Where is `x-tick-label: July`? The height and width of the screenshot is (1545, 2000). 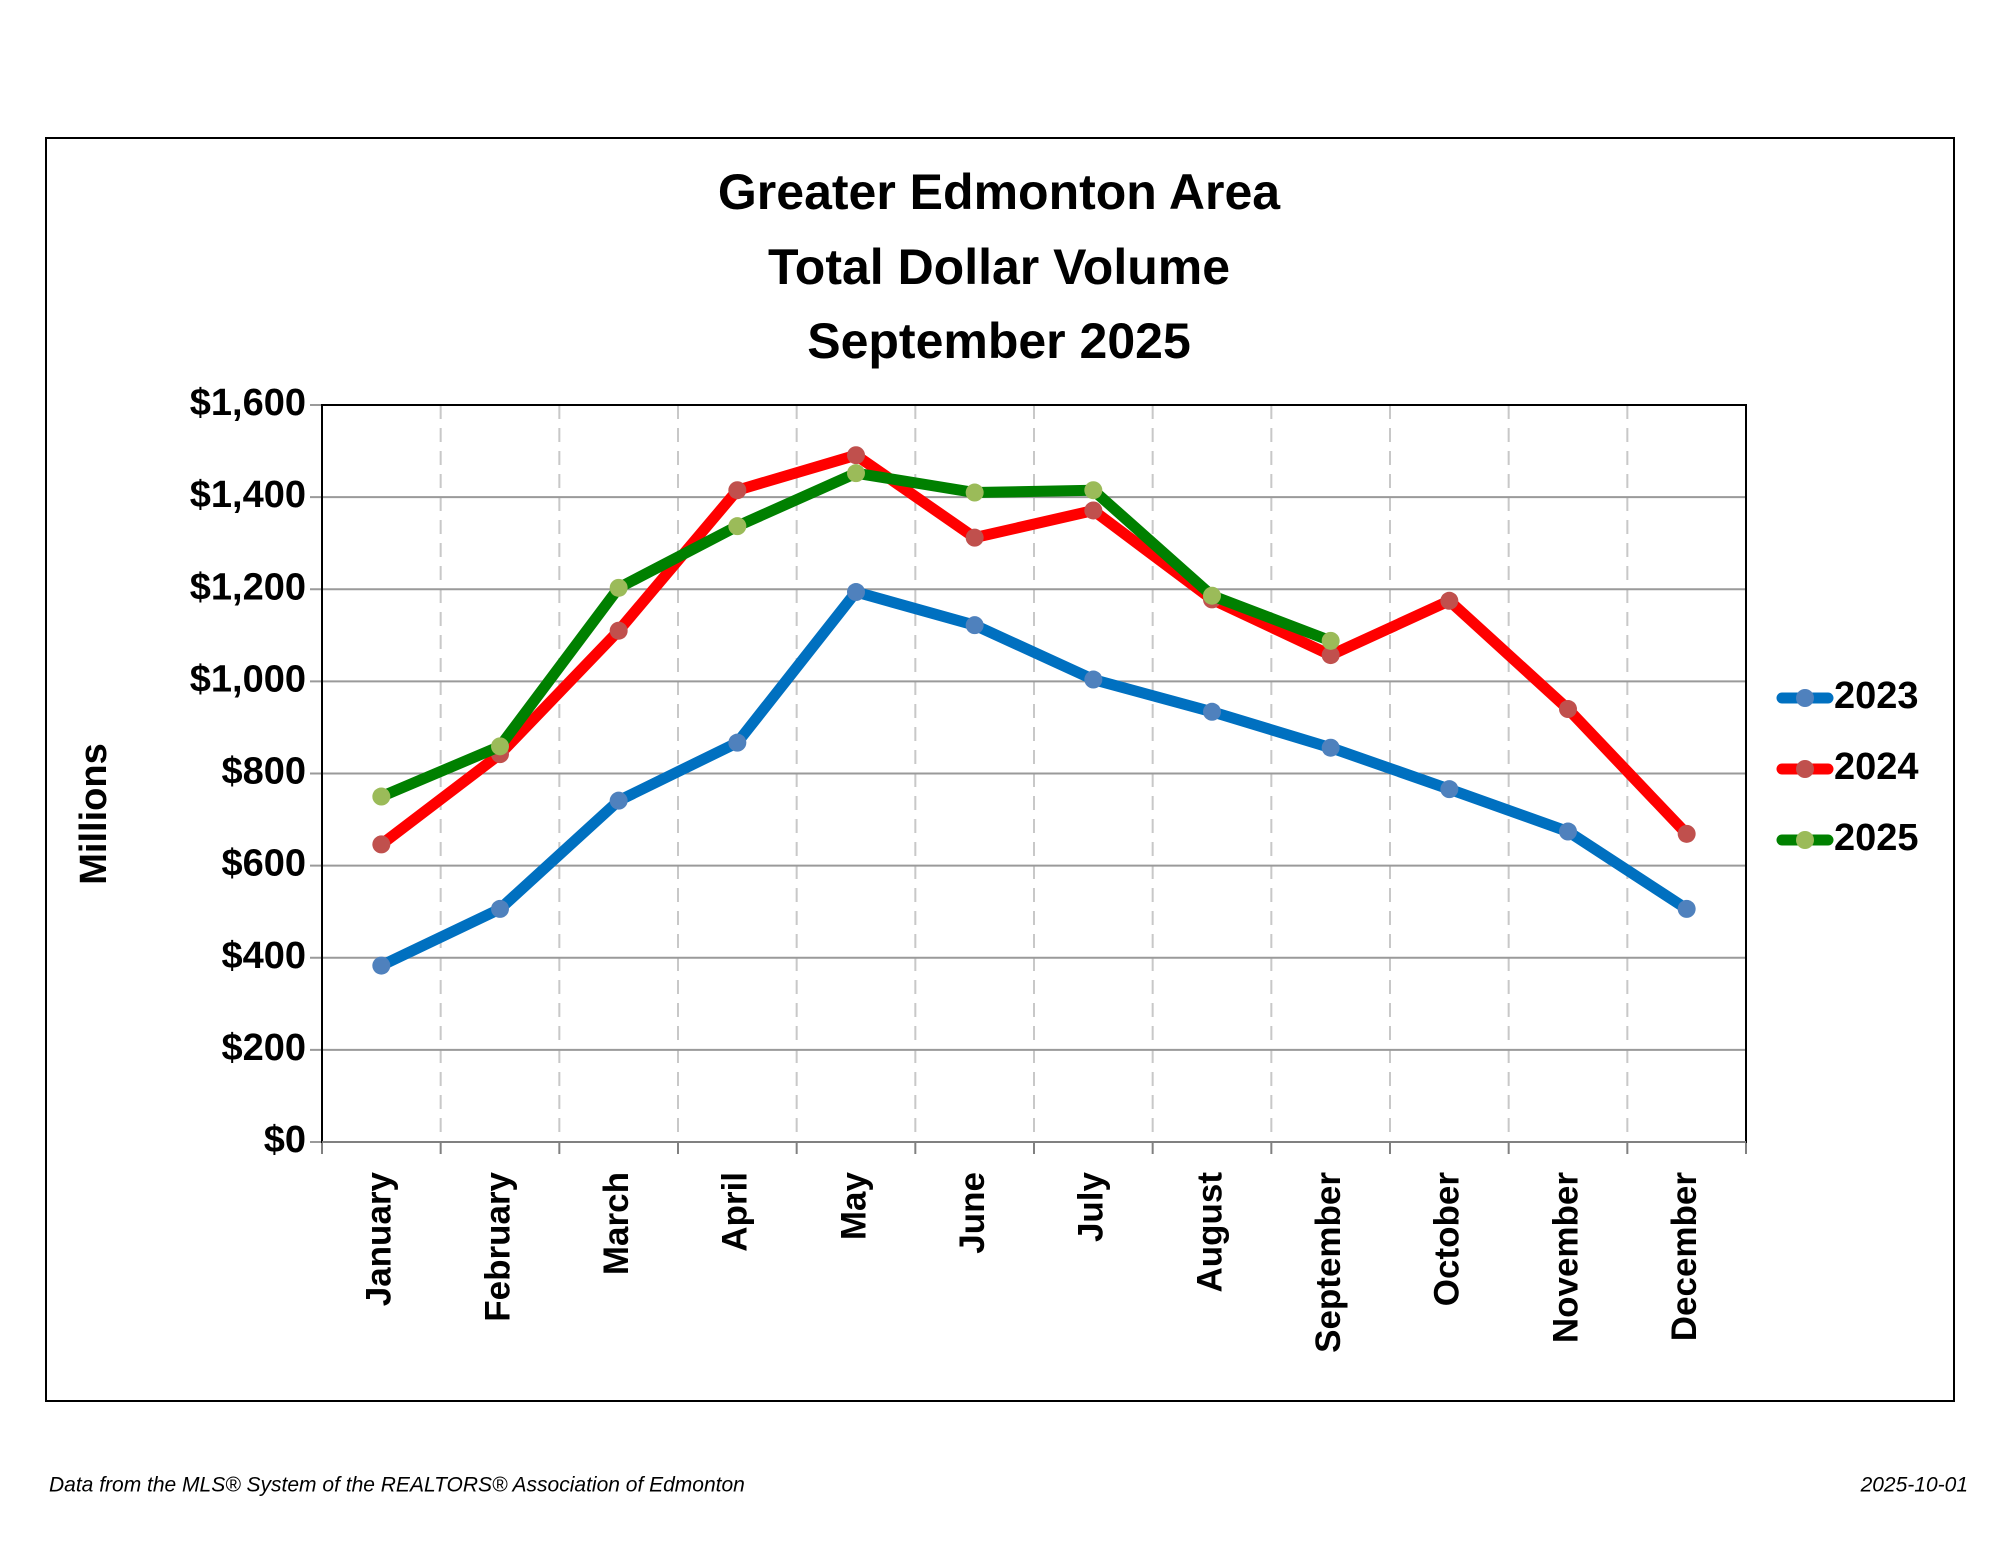 x-tick-label: July is located at coordinates (1091, 1206).